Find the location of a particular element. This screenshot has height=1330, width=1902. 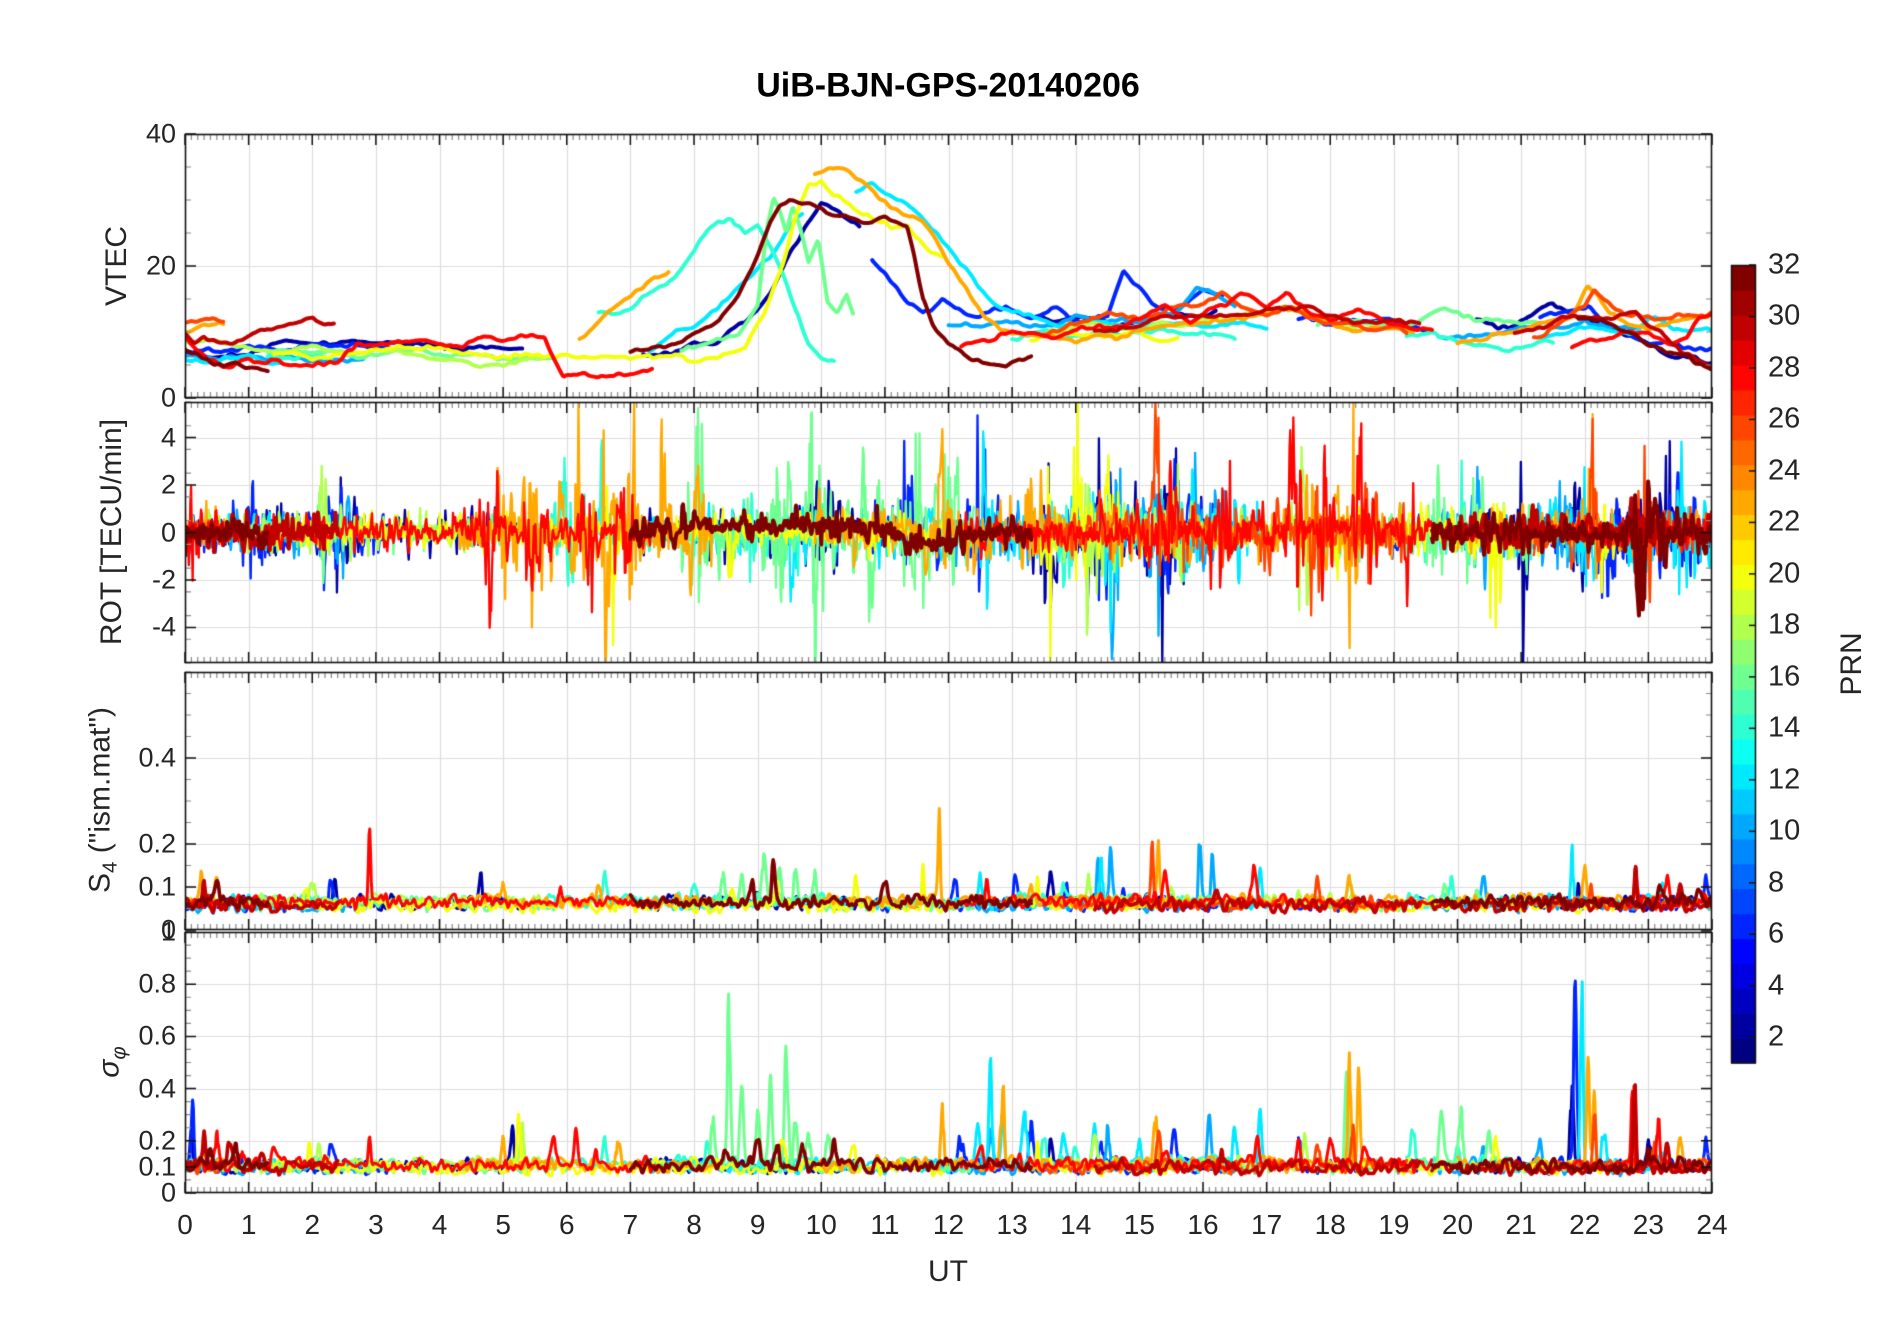

y-tick-label-vtec: 40 is located at coordinates (160, 133).